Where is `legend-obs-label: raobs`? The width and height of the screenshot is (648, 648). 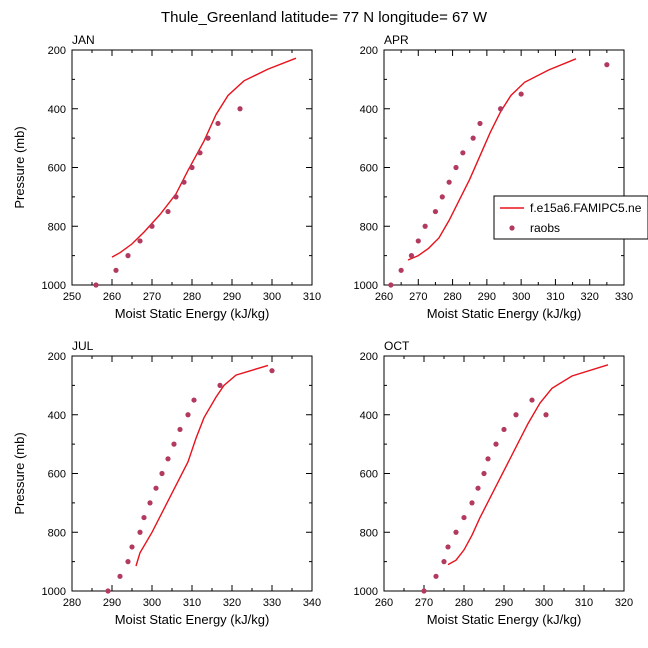
legend-obs-label: raobs is located at coordinates (545, 228).